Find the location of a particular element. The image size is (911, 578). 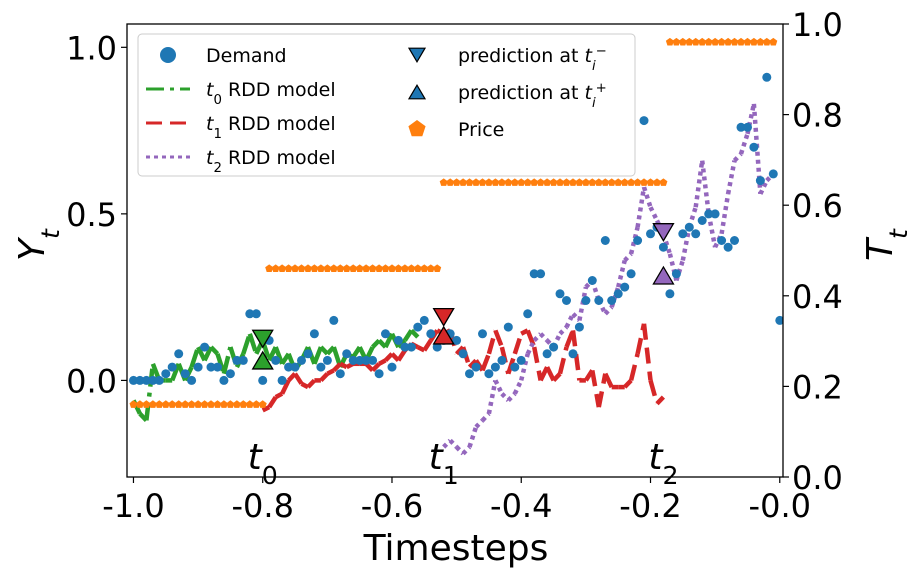

annotation-label: t0 is located at coordinates (263, 463).